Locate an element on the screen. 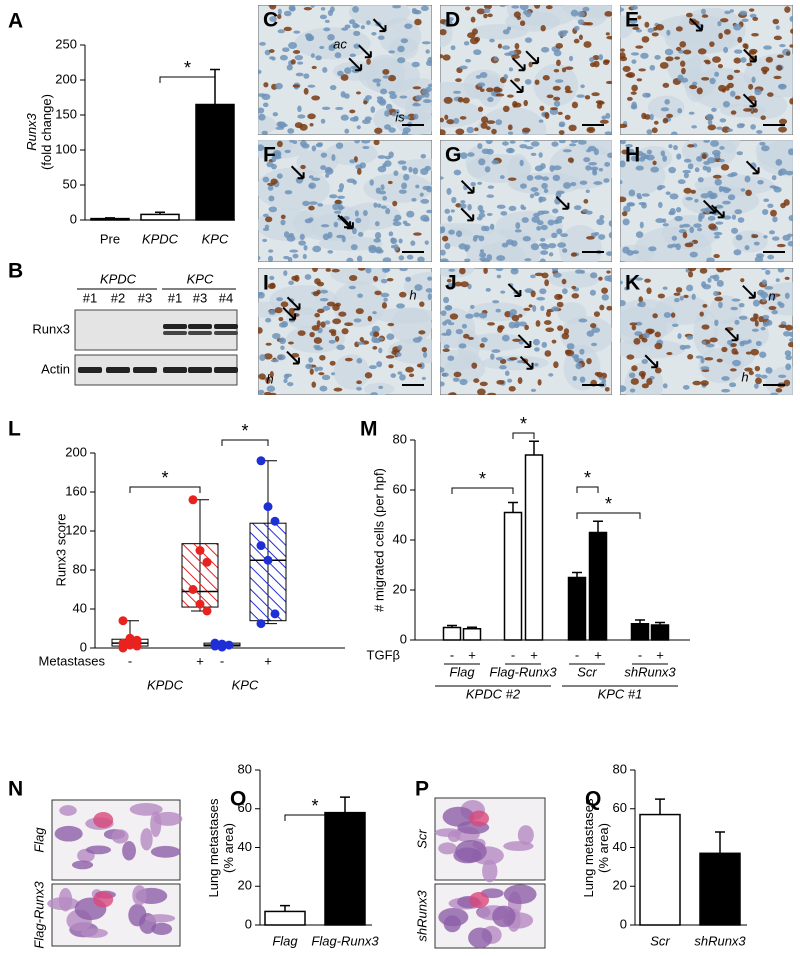 The height and width of the screenshot is (957, 800). arrow is located at coordinates (750, 55).